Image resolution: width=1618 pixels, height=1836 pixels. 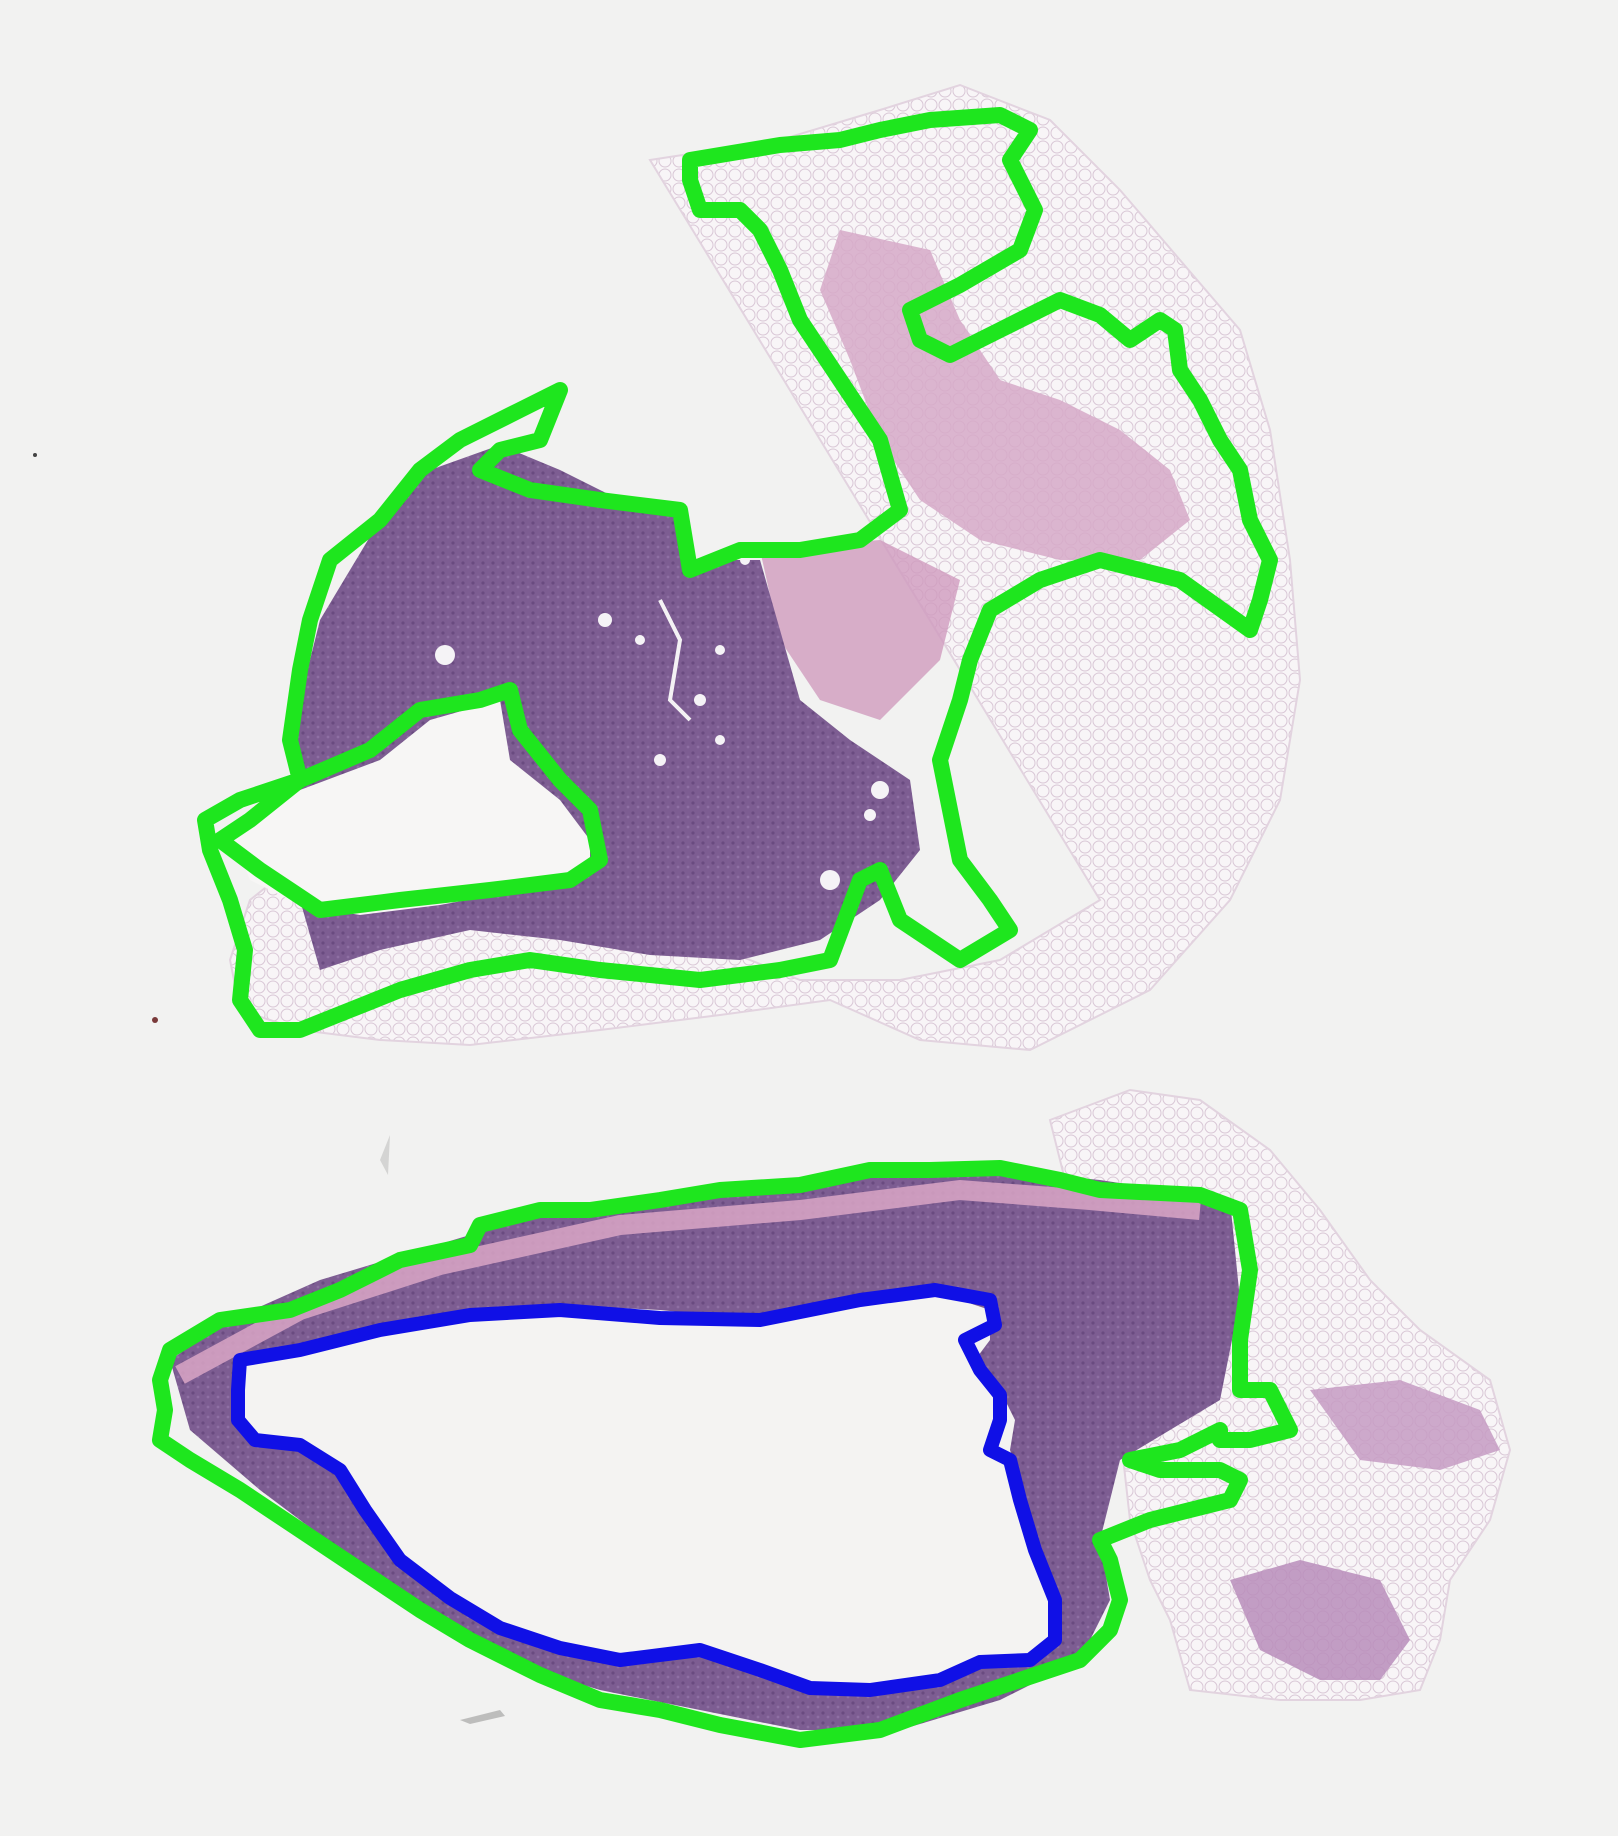 What do you see at coordinates (410, 807) in the screenshot?
I see `upper-cavity` at bounding box center [410, 807].